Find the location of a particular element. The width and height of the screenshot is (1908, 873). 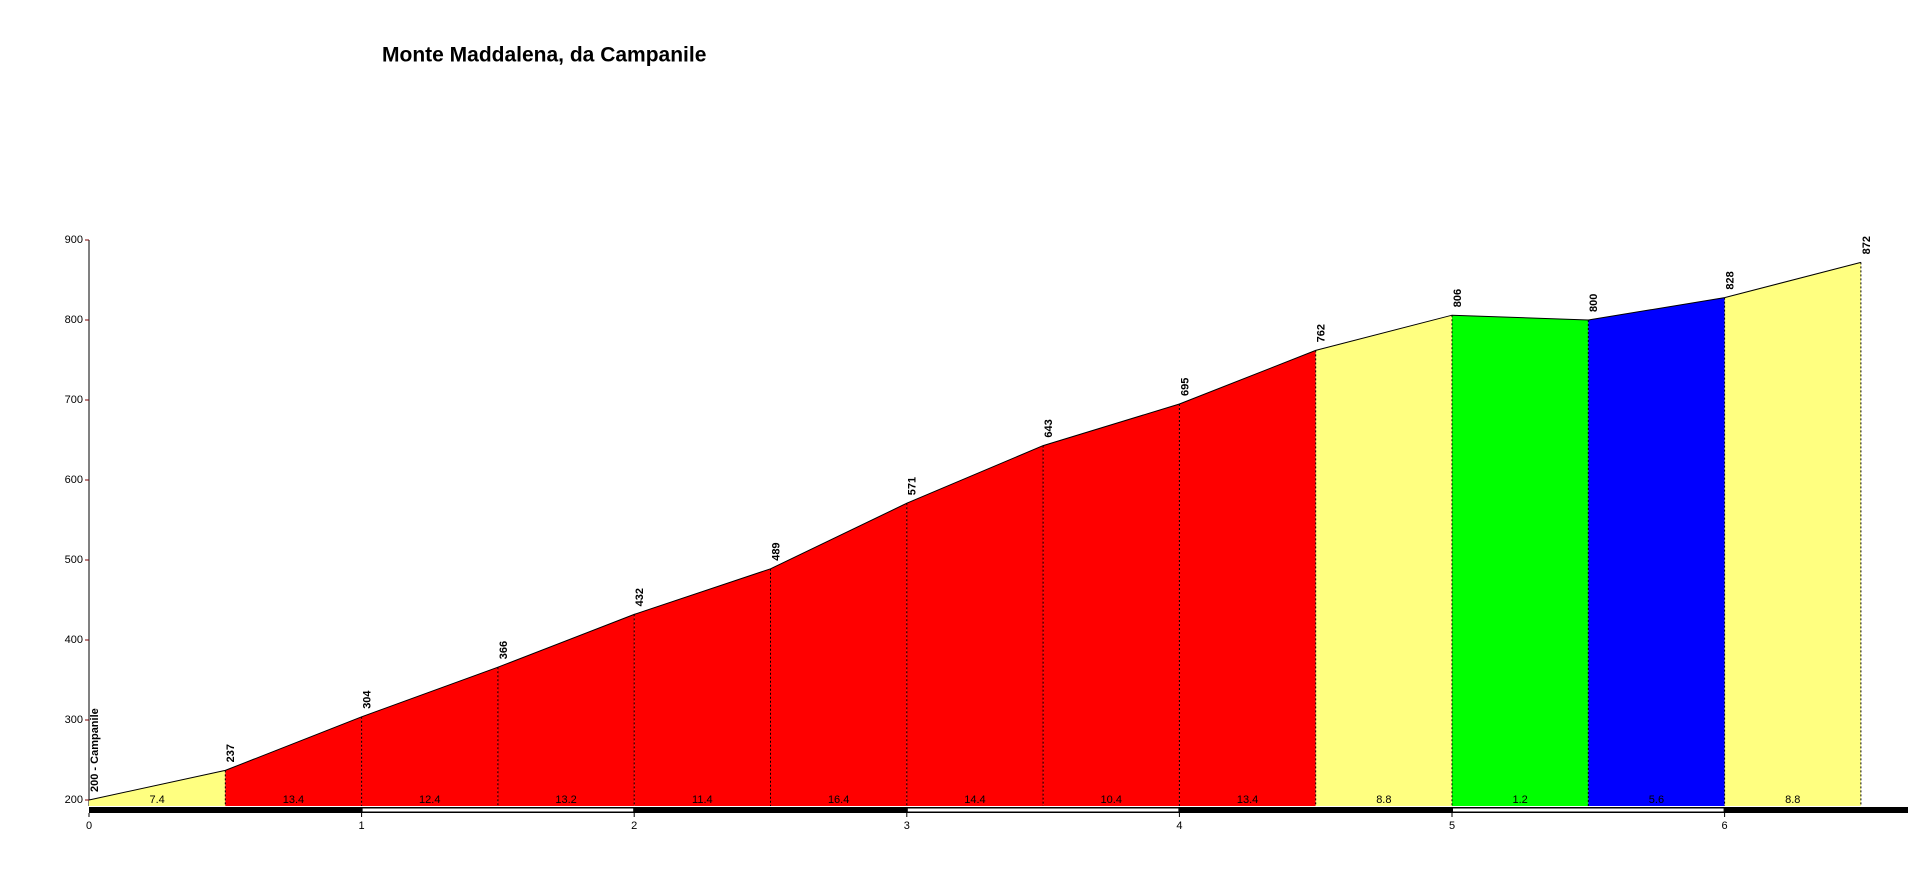

elevation-label: 872 is located at coordinates (1867, 245).